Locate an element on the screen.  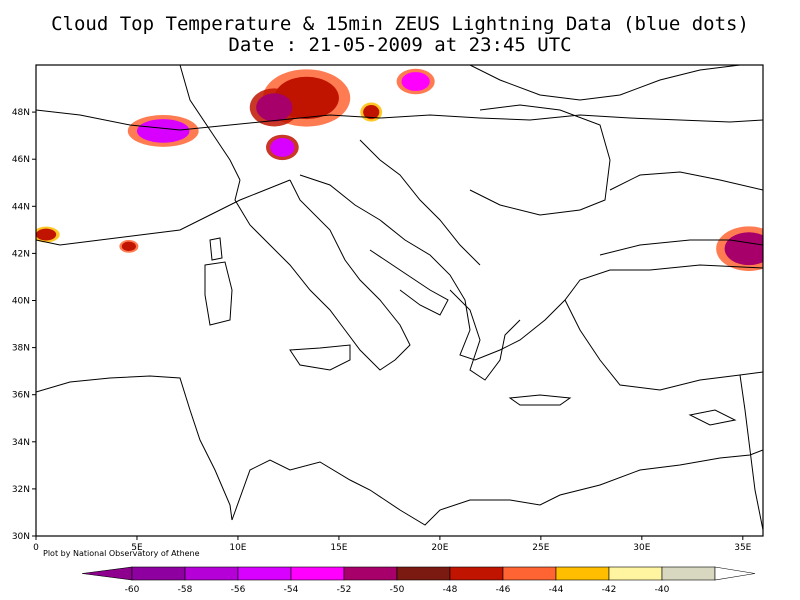
lyon-cluster is located at coordinates (128, 246).